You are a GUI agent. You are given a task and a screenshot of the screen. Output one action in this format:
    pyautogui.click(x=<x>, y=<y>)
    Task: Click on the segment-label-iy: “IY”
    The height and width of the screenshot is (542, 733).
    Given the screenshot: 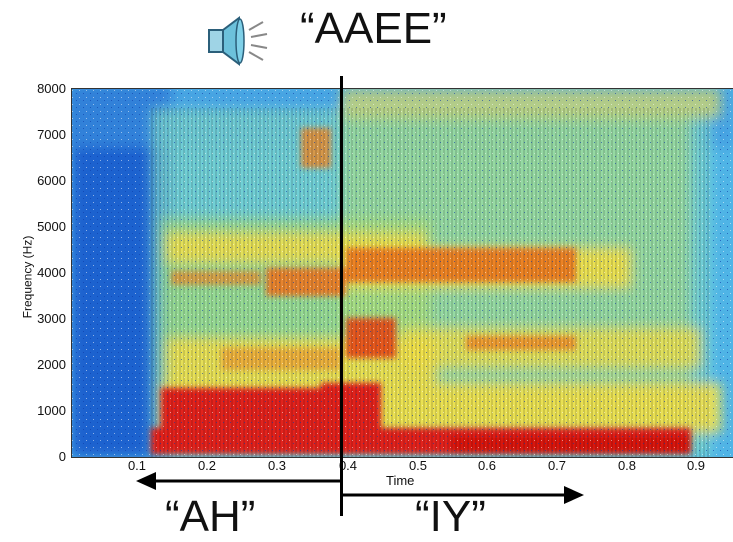 What is the action you would take?
    pyautogui.click(x=450, y=517)
    